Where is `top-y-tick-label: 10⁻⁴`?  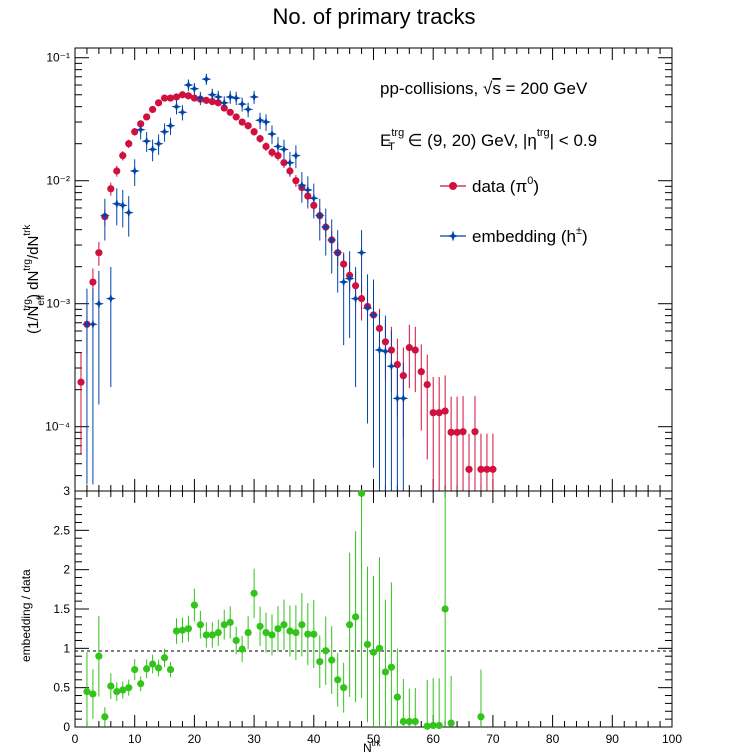
top-y-tick-label: 10⁻⁴ is located at coordinates (57, 427).